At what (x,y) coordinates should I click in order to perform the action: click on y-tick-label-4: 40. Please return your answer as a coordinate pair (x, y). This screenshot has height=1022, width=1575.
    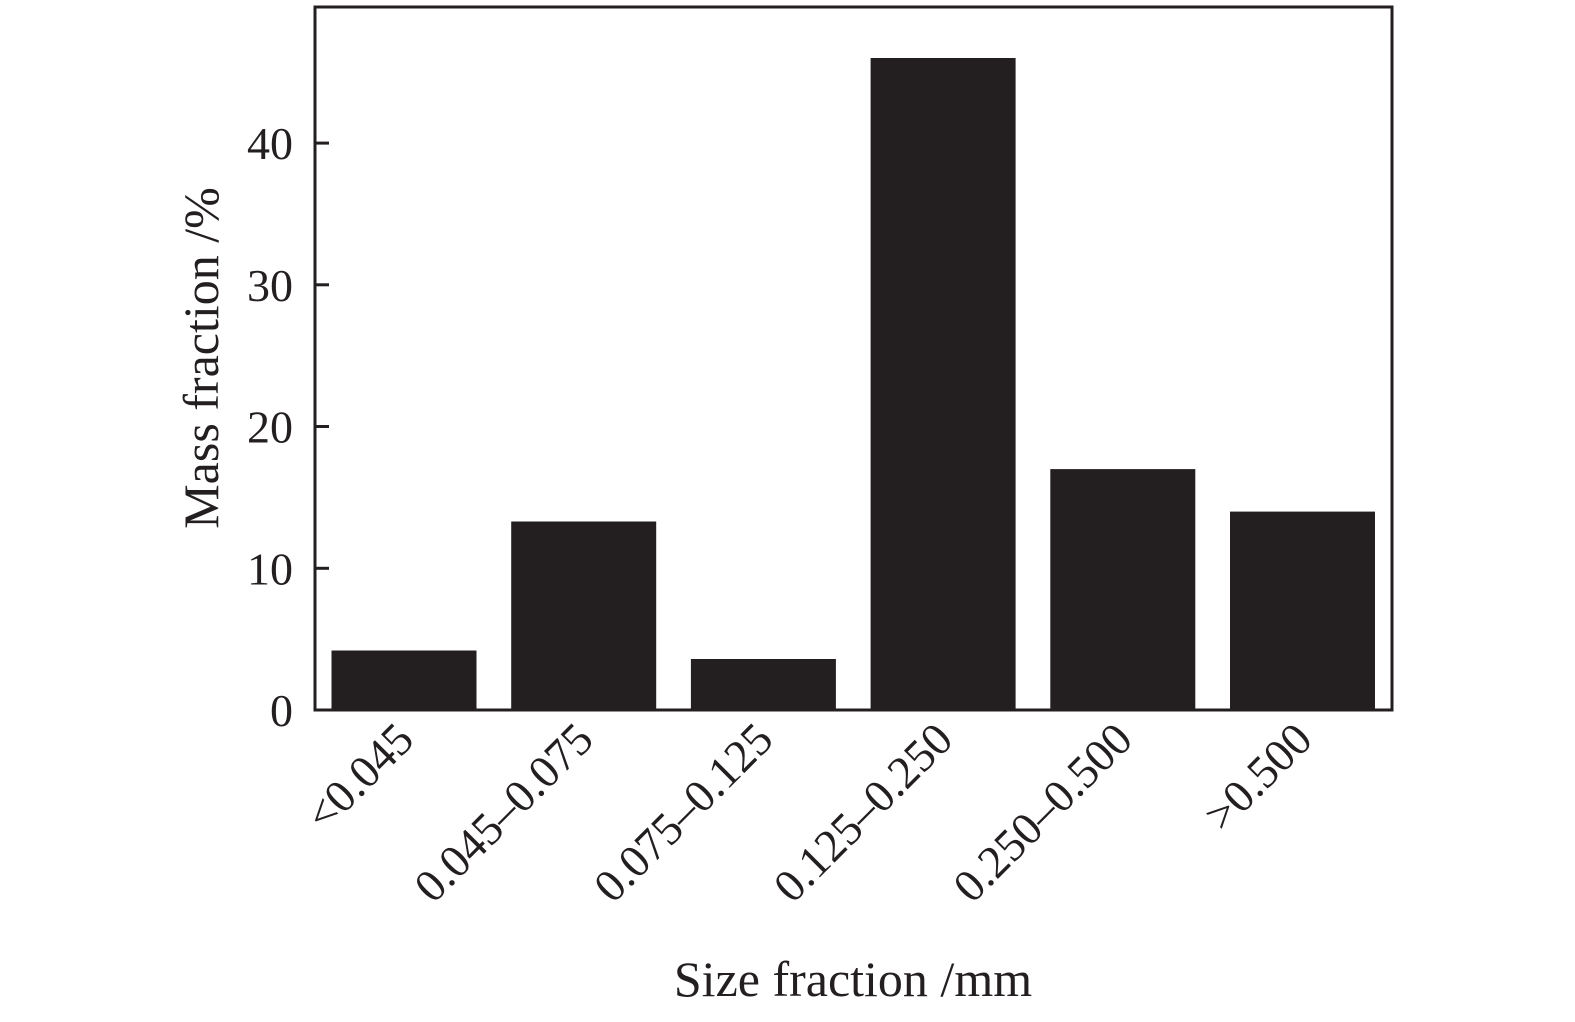
    Looking at the image, I should click on (270, 143).